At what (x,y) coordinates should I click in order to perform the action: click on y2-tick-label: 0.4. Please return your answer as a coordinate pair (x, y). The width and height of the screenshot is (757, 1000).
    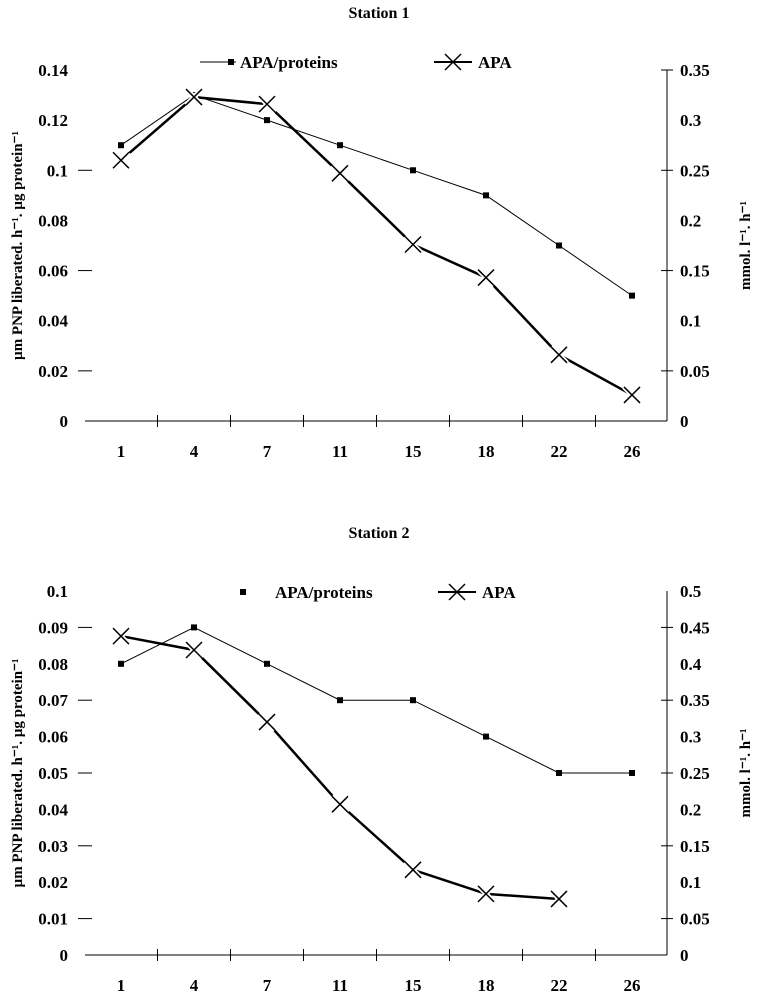
    Looking at the image, I should click on (691, 664).